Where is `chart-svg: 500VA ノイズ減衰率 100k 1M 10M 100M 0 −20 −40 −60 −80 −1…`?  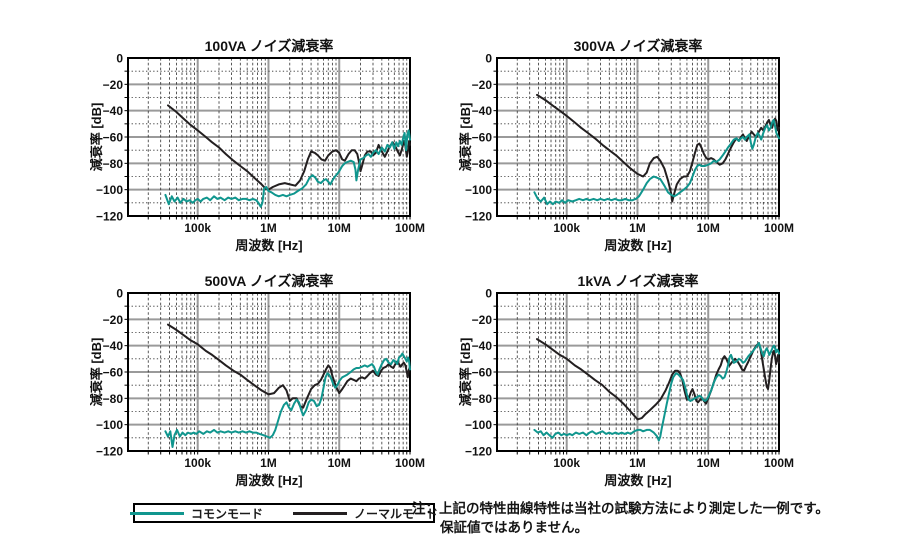
chart-svg: 500VA ノイズ減衰率 100k 1M 10M 100M 0 −20 −40 −60 −80 −1… is located at coordinates (257, 380).